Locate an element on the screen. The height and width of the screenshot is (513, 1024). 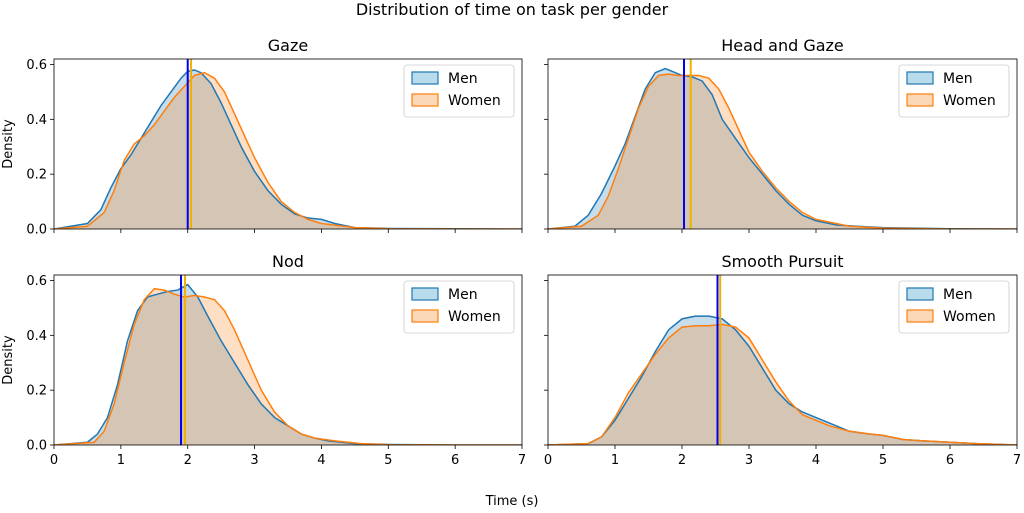
panel-title: Nod is located at coordinates (288, 261).